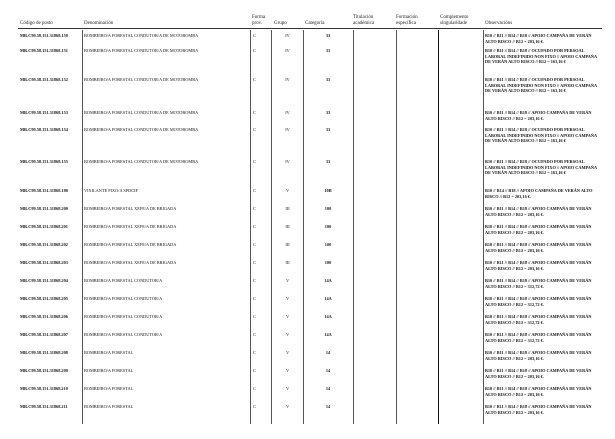 The width and height of the screenshot is (615, 439). What do you see at coordinates (111, 190) in the screenshot?
I see `denomination: VIXILANTE FIXO/A SPDCIF` at bounding box center [111, 190].